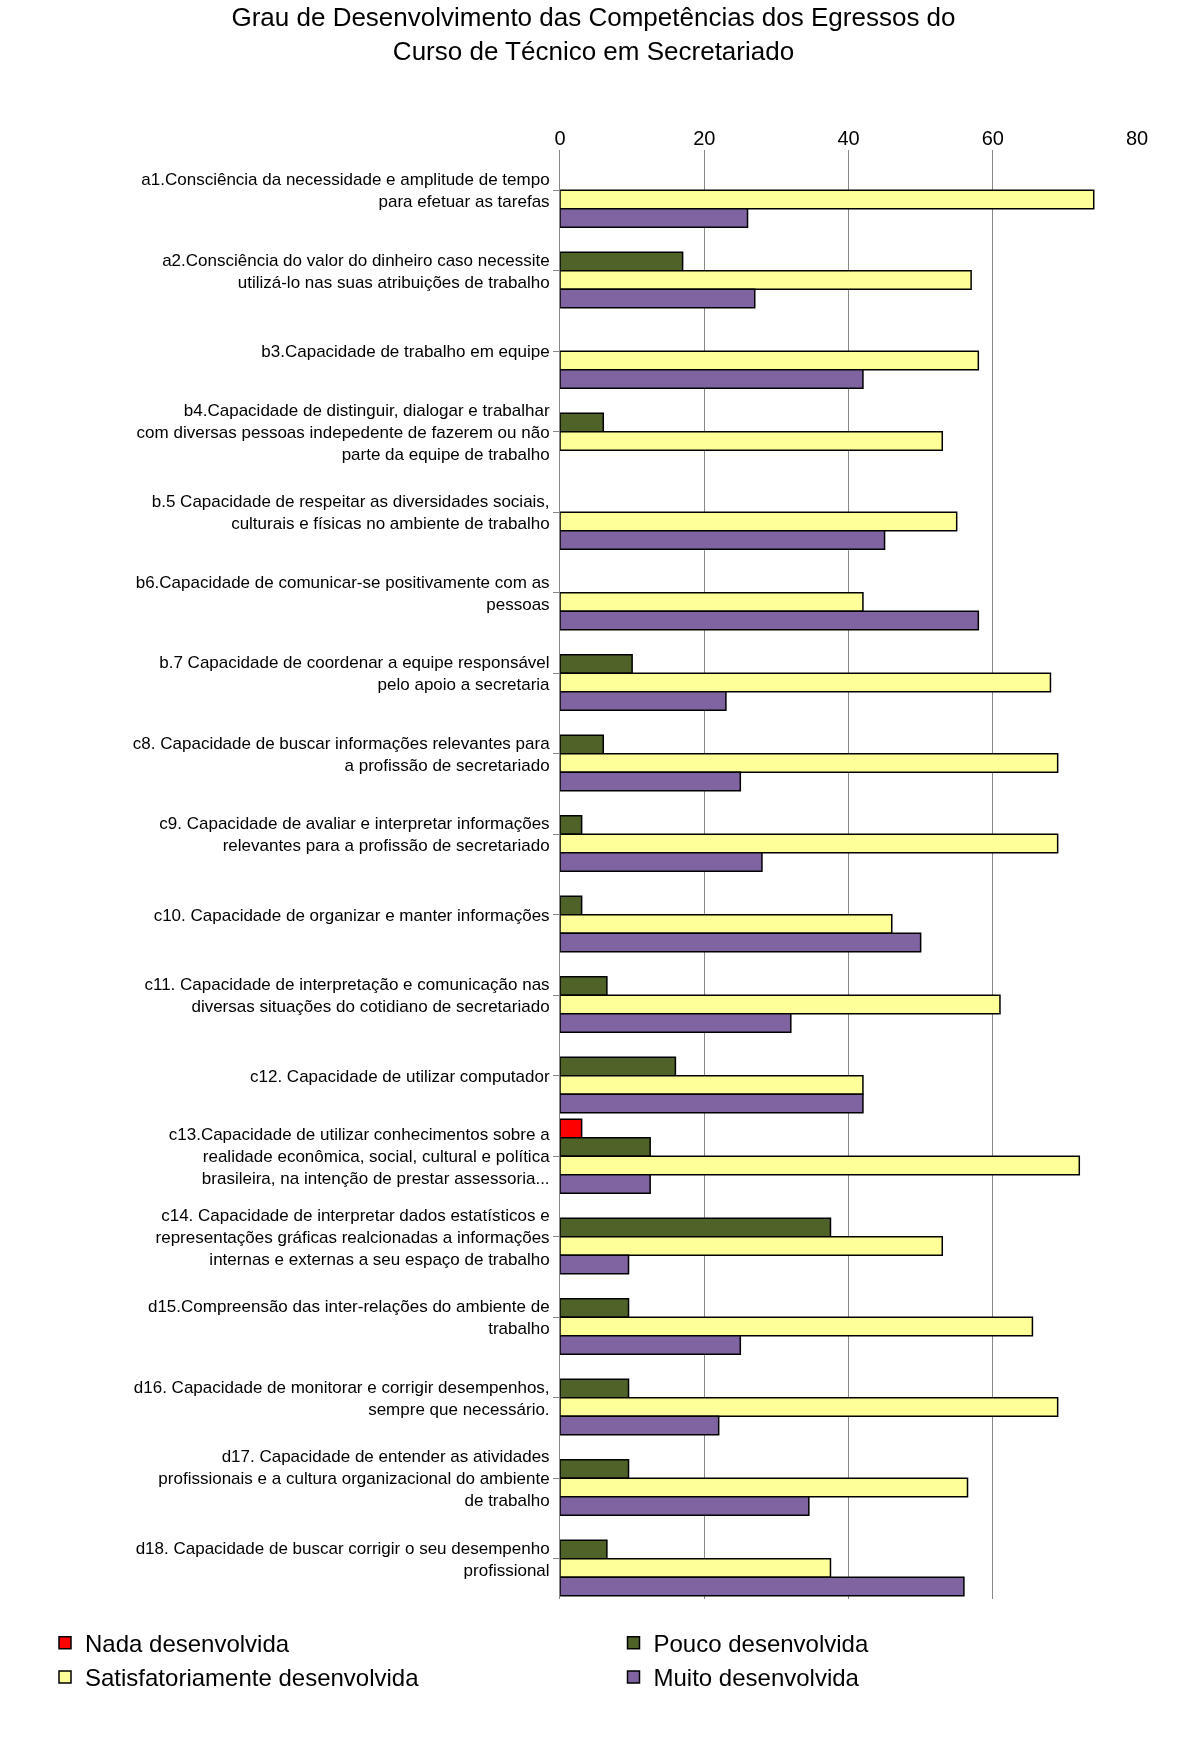 This screenshot has height=1749, width=1187. Describe the element at coordinates (343, 432) in the screenshot. I see `y-tick-label: b4.Capacidade de distinguir, dialogar e trabalhar com diversas pessoas indepedente de fazerem ou não parte da equipe de trabalho` at that location.